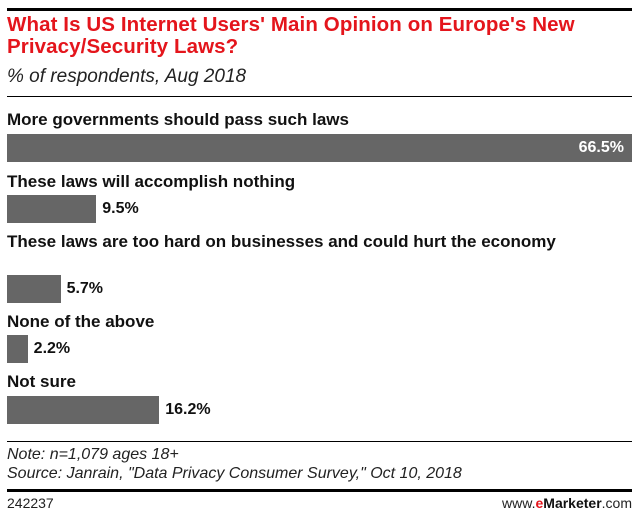  What do you see at coordinates (539, 503) in the screenshot?
I see `brand-e: e` at bounding box center [539, 503].